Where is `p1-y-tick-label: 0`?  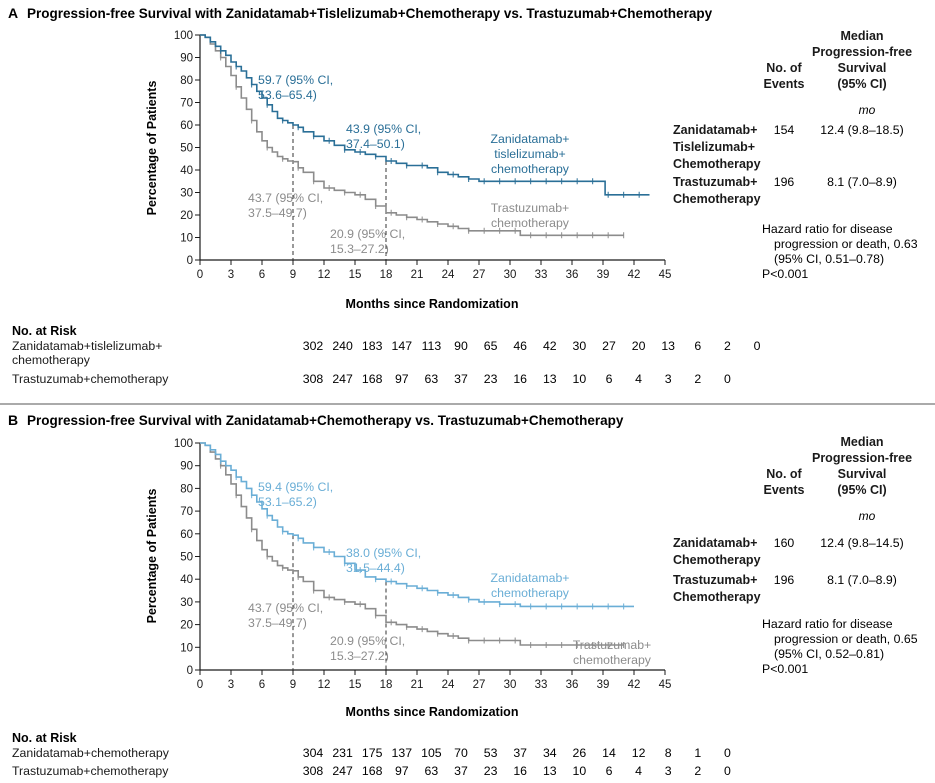
p1-y-tick-label: 0 is located at coordinates (190, 671).